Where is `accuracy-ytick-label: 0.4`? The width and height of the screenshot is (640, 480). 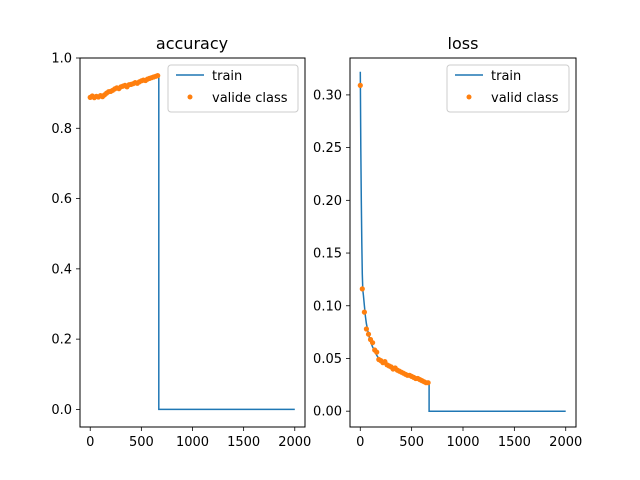 accuracy-ytick-label: 0.4 is located at coordinates (61, 269).